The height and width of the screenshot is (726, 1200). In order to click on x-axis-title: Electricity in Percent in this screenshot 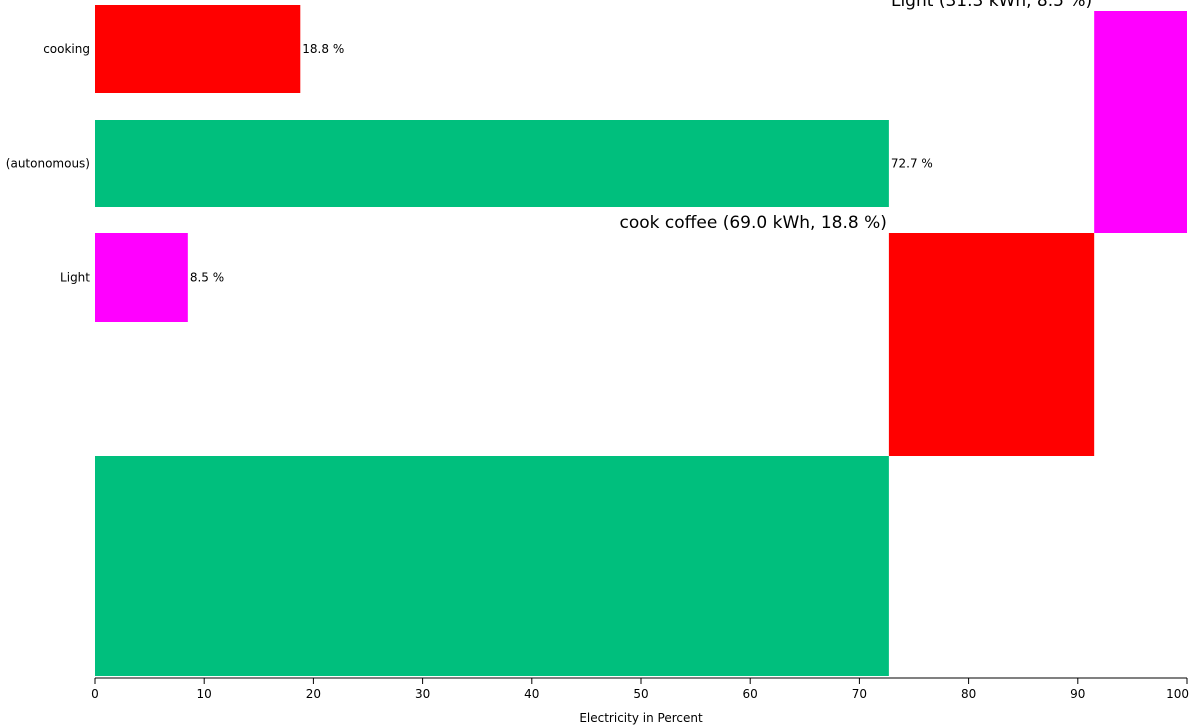, I will do `click(641, 718)`.